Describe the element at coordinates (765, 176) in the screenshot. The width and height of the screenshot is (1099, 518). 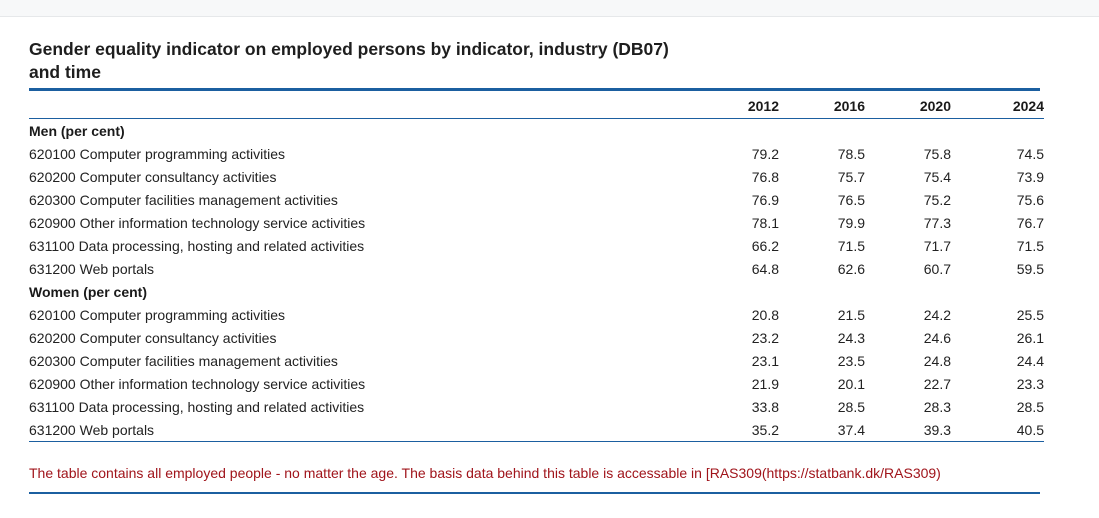
I see `table-cell-value: 76.8` at that location.